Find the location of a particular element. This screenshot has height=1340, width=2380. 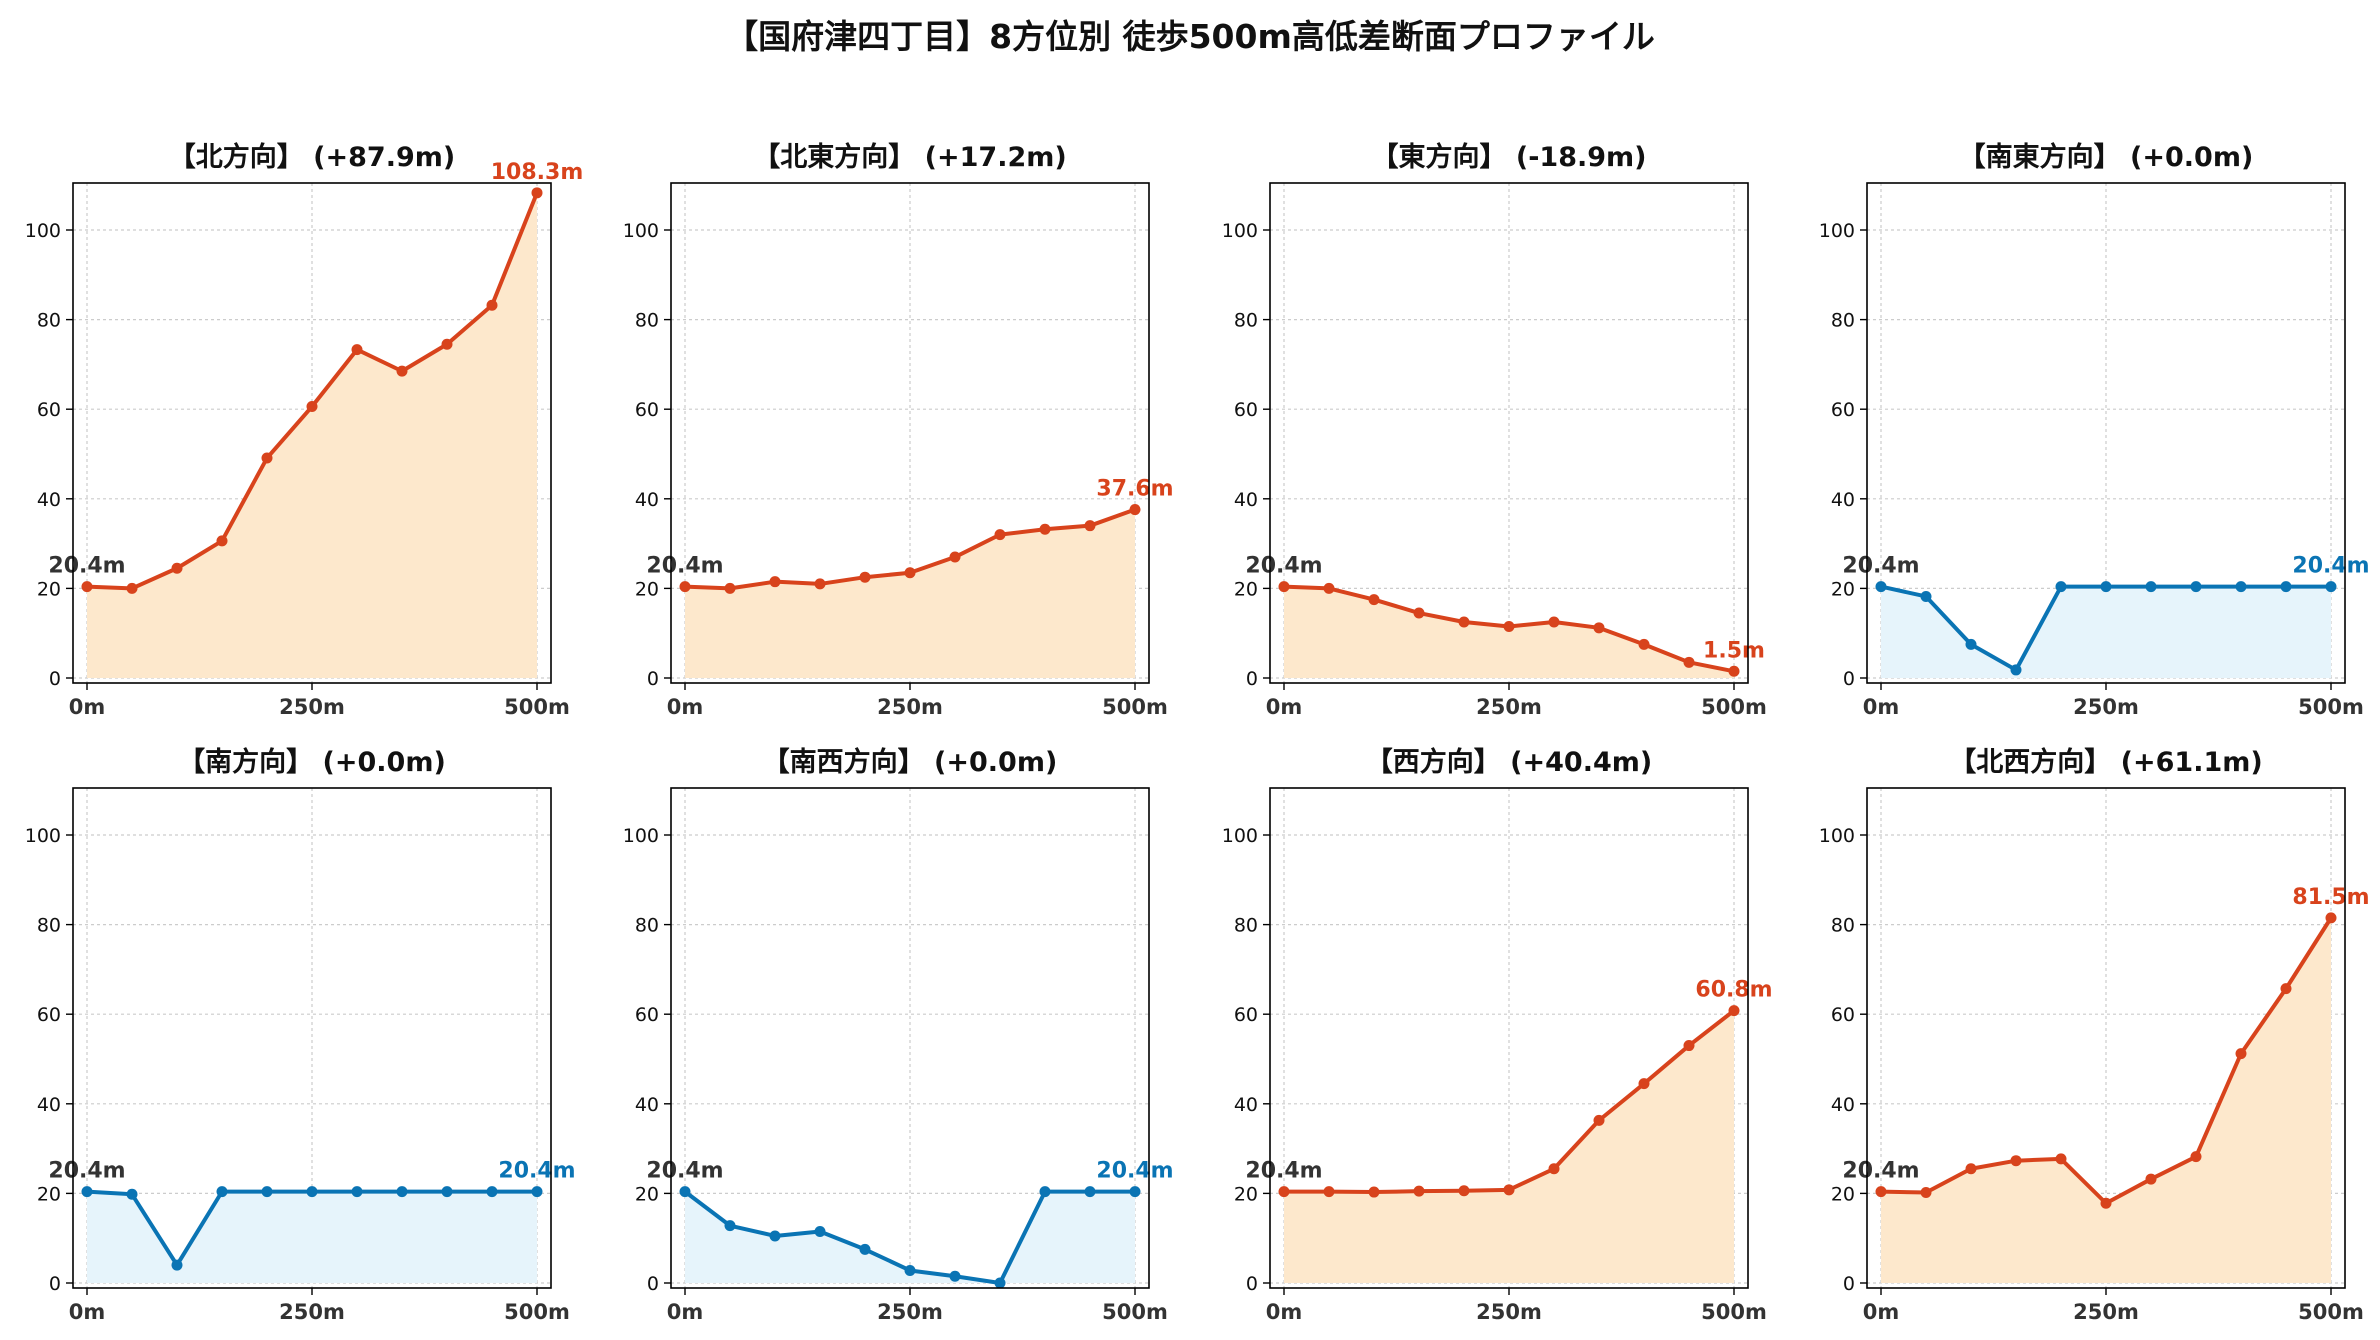

panel-title: 【北方向】 (+87.9m) is located at coordinates (312, 157).